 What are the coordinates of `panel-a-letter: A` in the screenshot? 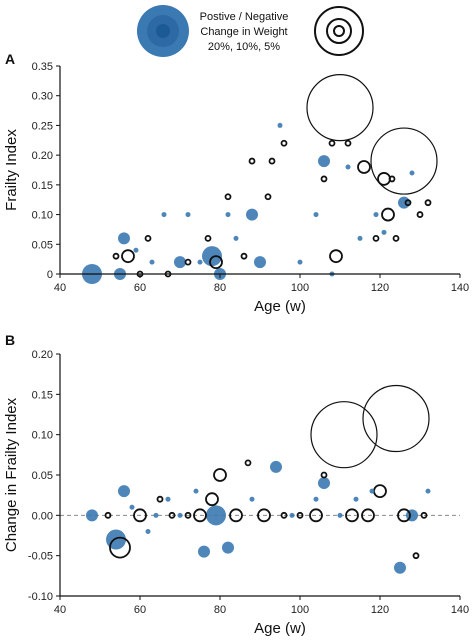 It's located at (10, 59).